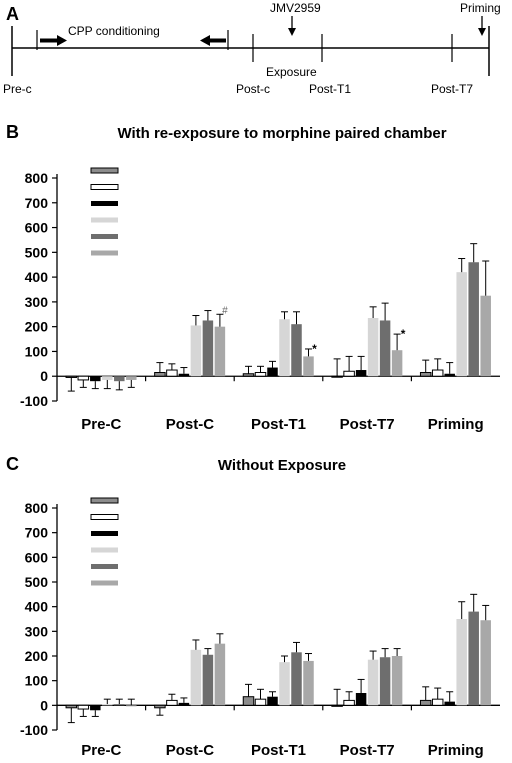 The image size is (512, 763). What do you see at coordinates (480, 8) in the screenshot?
I see `priming-label: Priming` at bounding box center [480, 8].